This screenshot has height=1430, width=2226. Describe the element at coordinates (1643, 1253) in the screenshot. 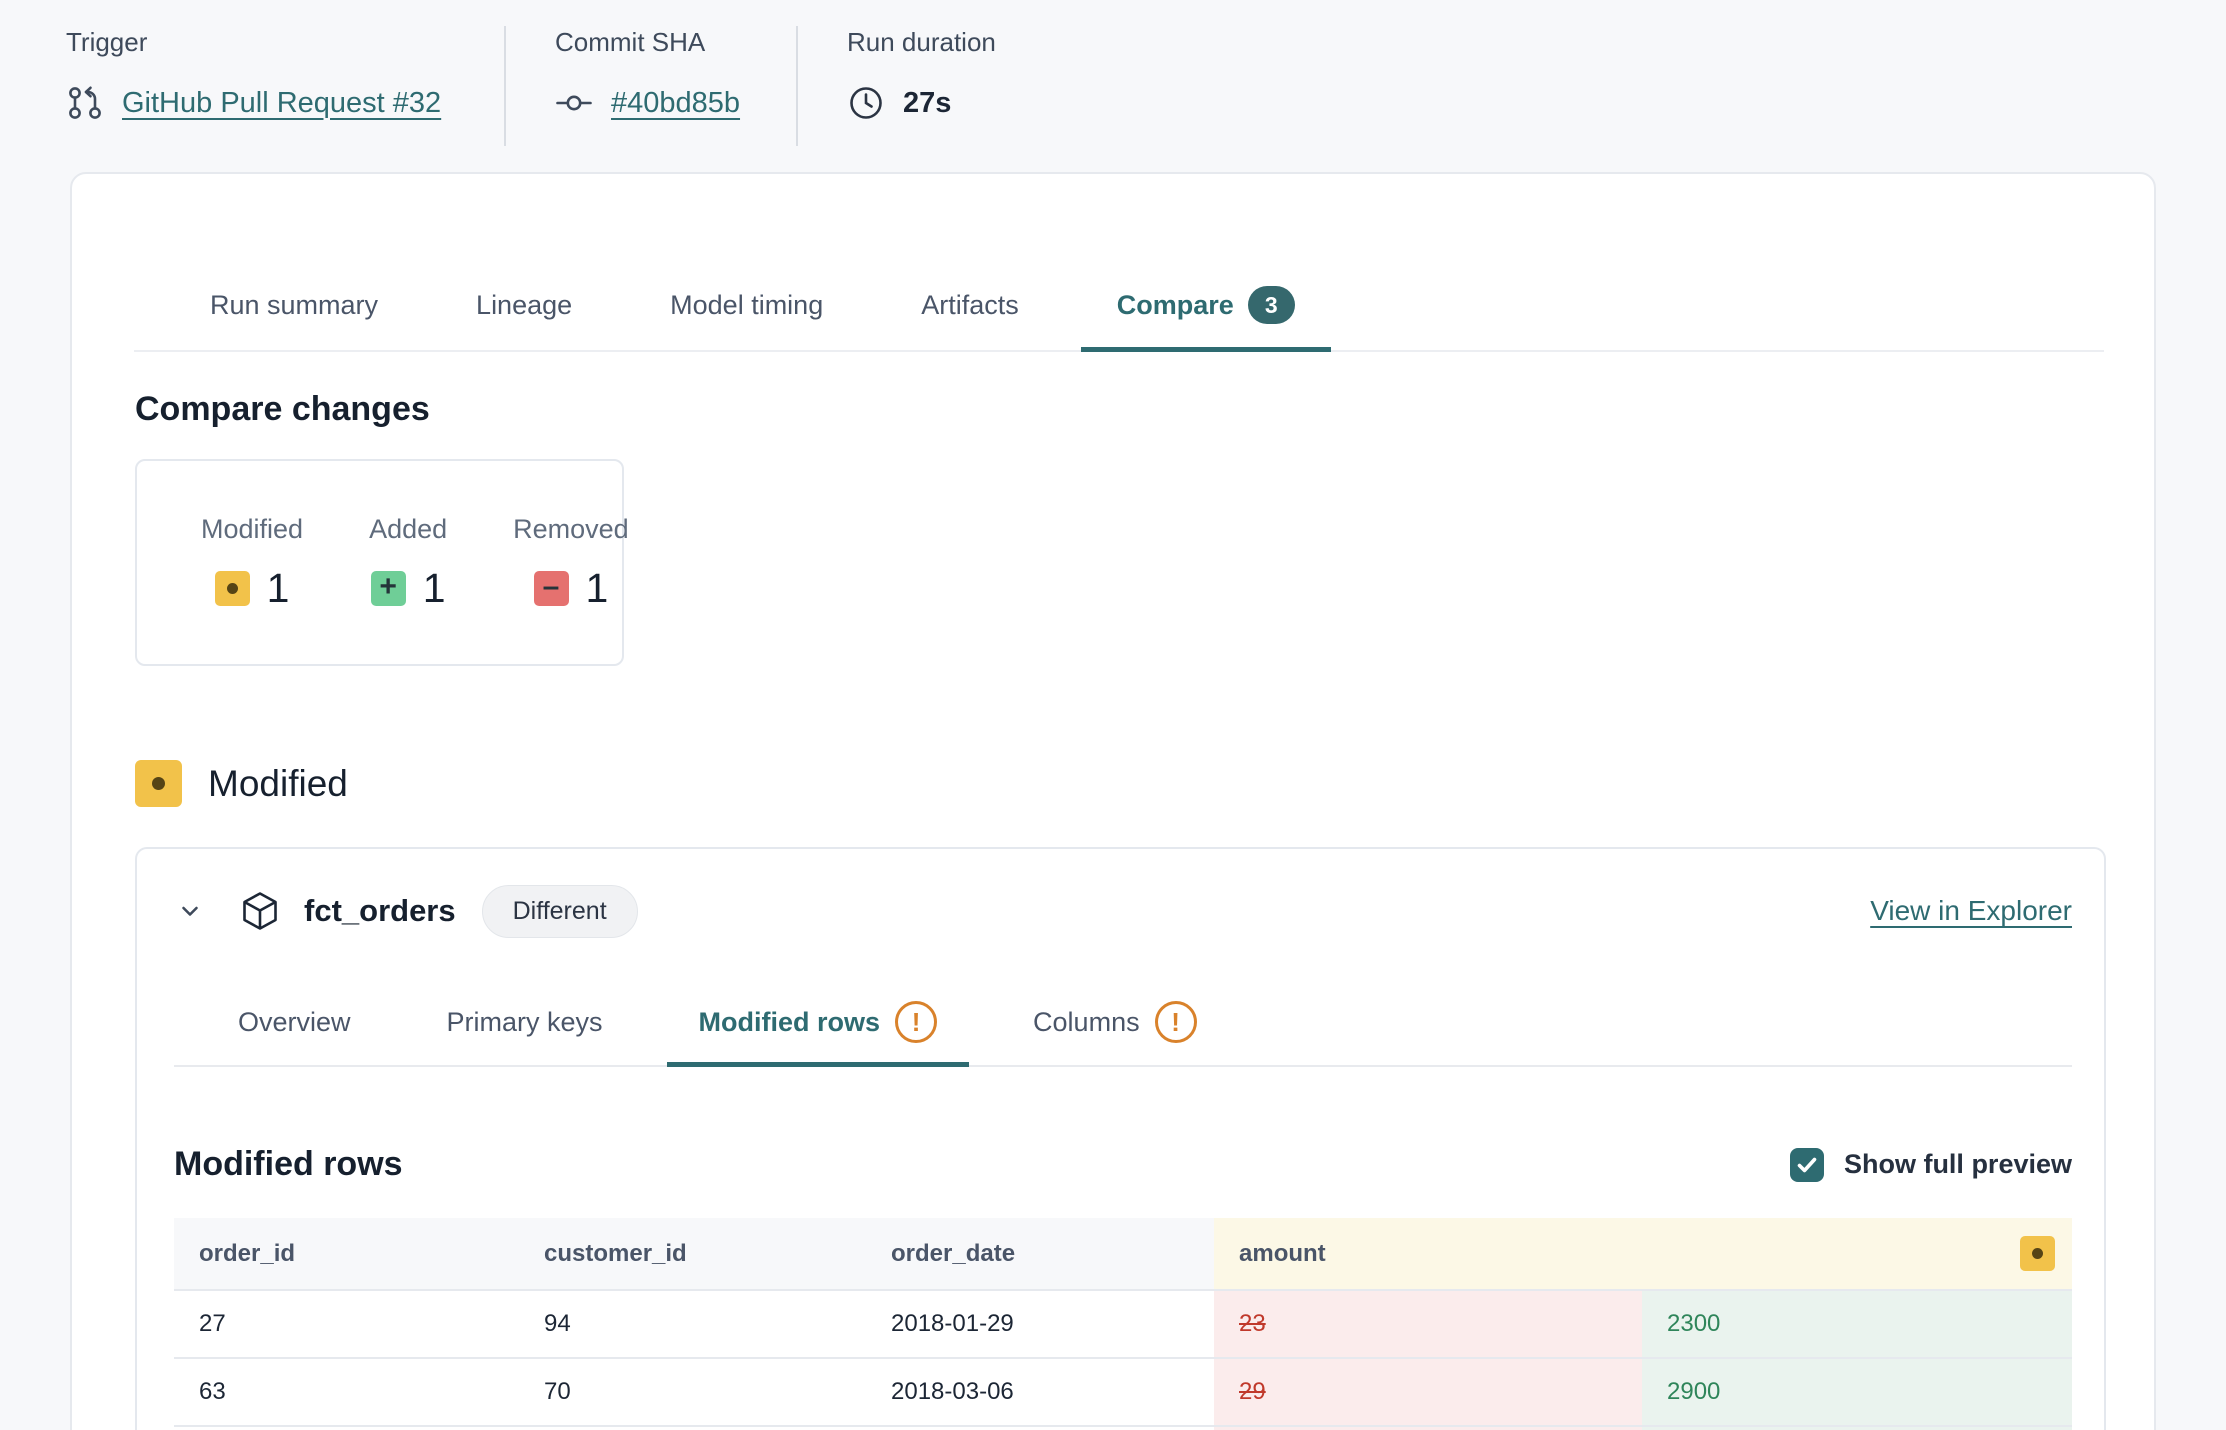

I see `col-header-amount: amount` at that location.